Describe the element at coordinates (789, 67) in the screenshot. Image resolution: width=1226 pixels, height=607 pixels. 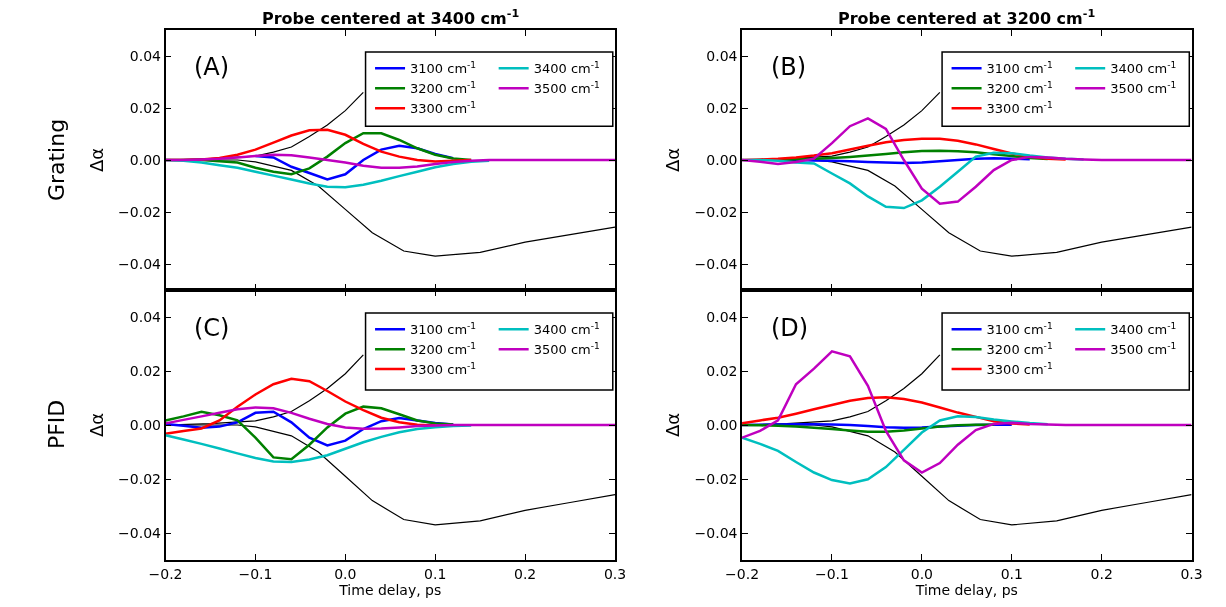
I see `annotation: (B)` at that location.